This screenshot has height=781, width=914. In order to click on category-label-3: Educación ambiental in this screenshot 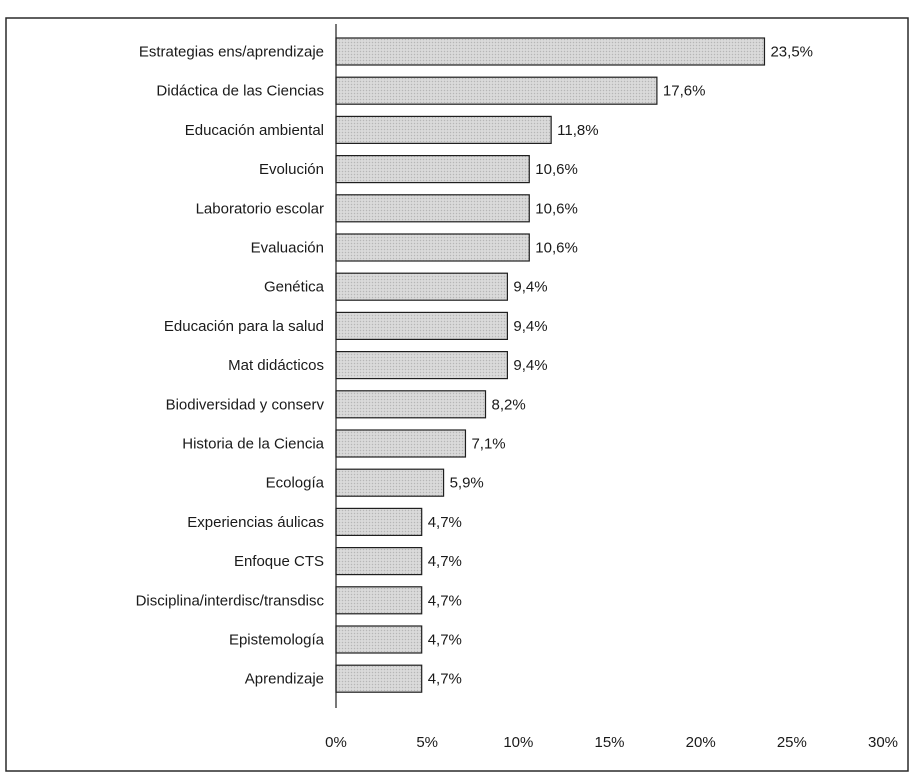, I will do `click(254, 130)`.